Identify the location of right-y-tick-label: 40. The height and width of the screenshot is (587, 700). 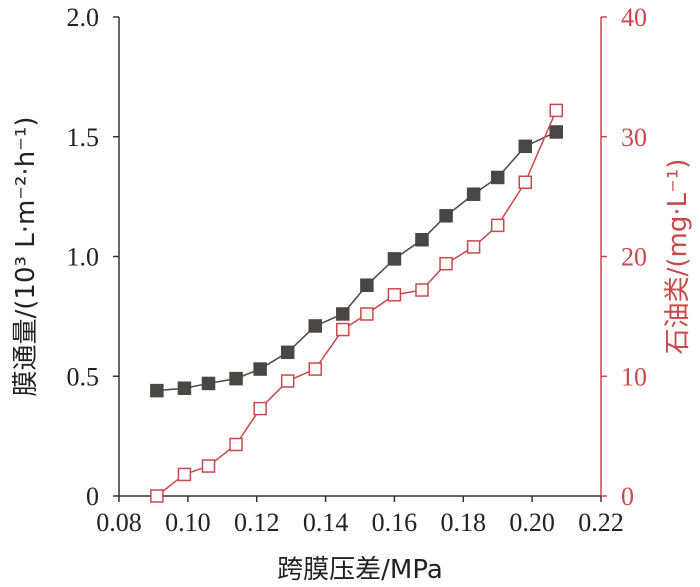
(634, 17).